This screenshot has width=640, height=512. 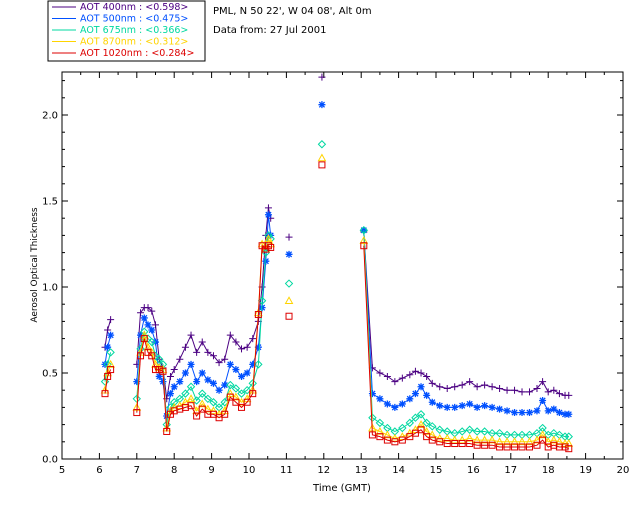 What do you see at coordinates (50, 374) in the screenshot?
I see `y-tick-label: 0.5` at bounding box center [50, 374].